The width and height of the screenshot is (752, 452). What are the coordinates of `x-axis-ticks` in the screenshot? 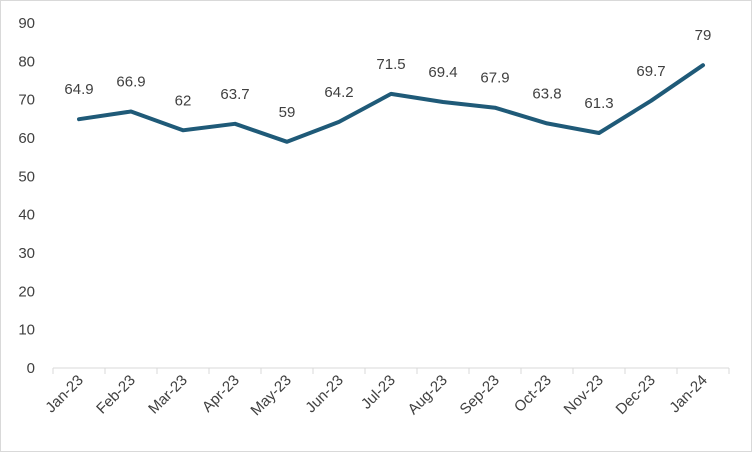 It's located at (391, 371).